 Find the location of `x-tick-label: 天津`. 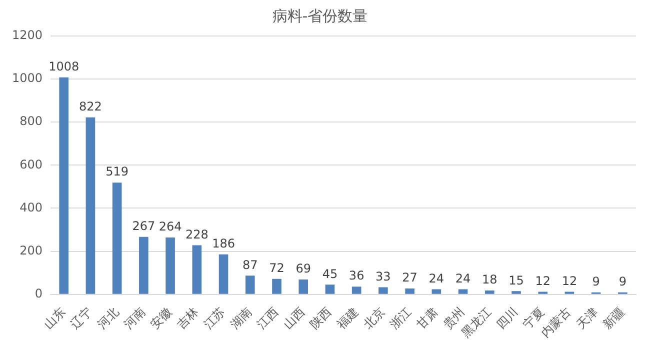

x-tick-label: 天津 is located at coordinates (587, 318).